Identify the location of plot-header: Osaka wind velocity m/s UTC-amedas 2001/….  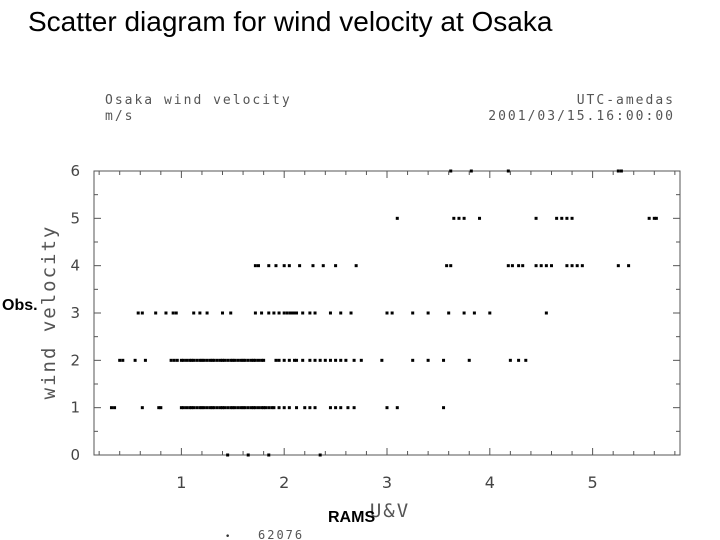
(390, 108).